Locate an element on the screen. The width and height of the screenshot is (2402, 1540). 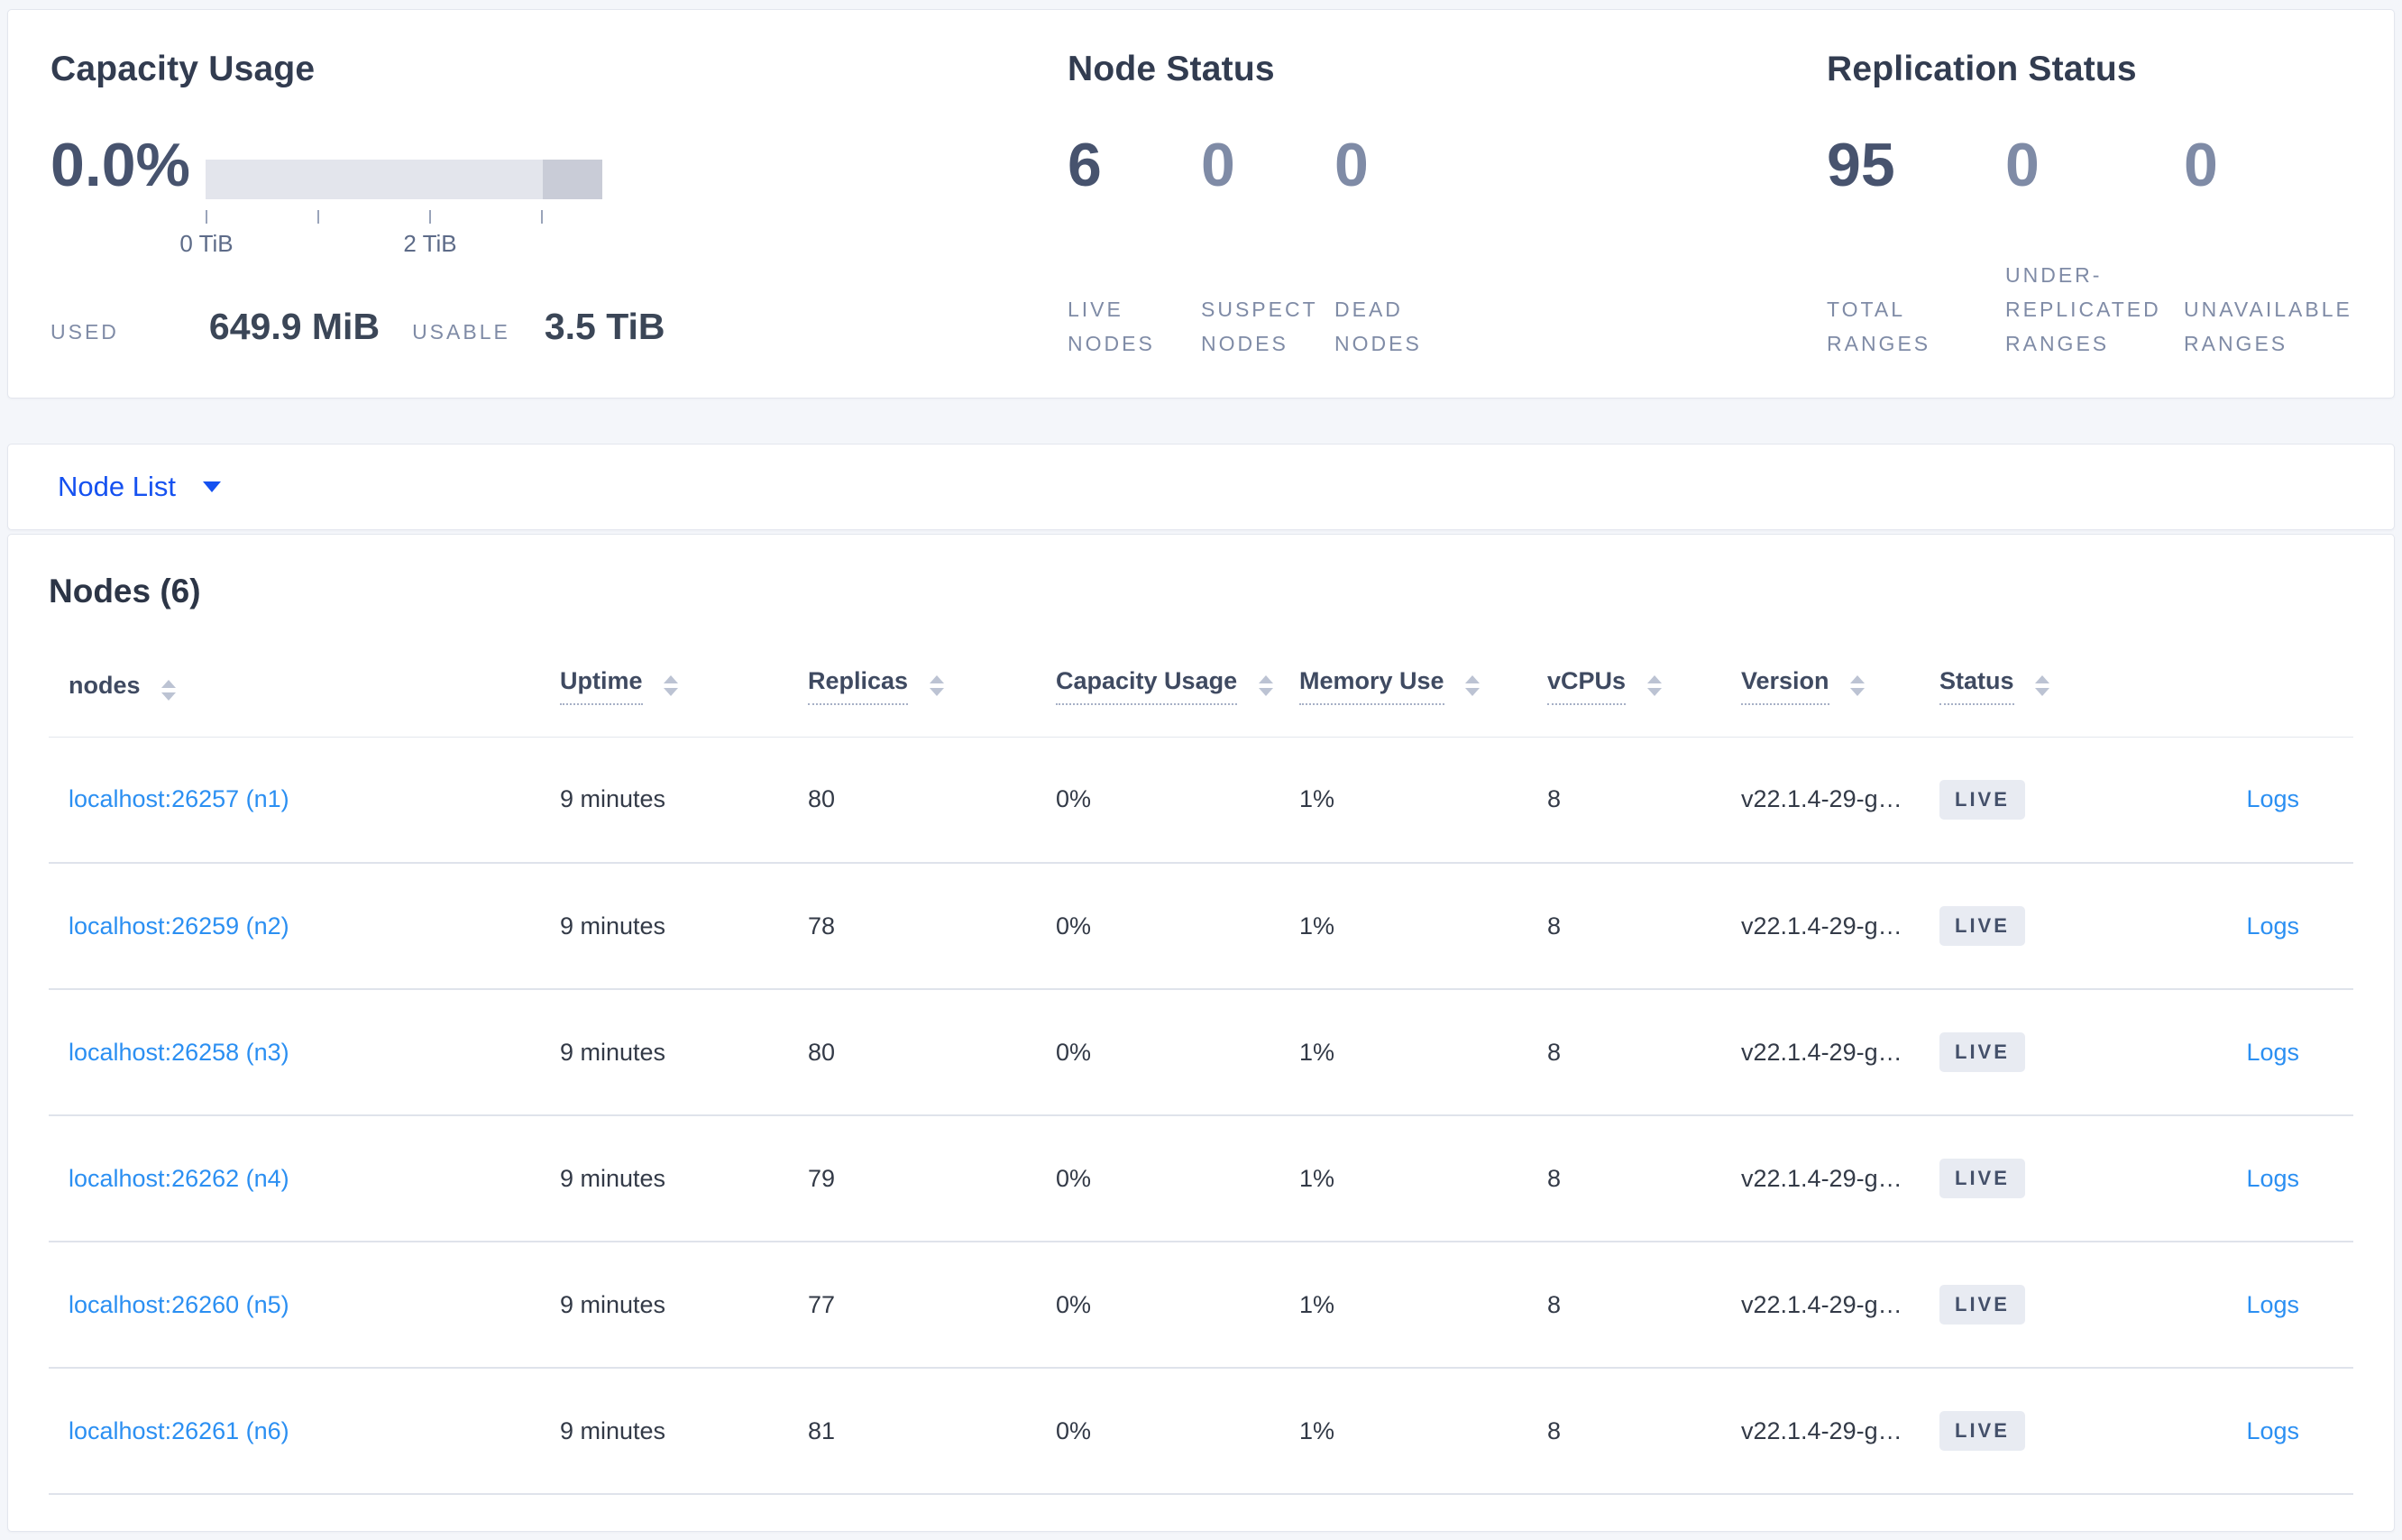
capacity-legend: USED 649.9 MiB USABLE 3.5 TiB is located at coordinates (357, 327).